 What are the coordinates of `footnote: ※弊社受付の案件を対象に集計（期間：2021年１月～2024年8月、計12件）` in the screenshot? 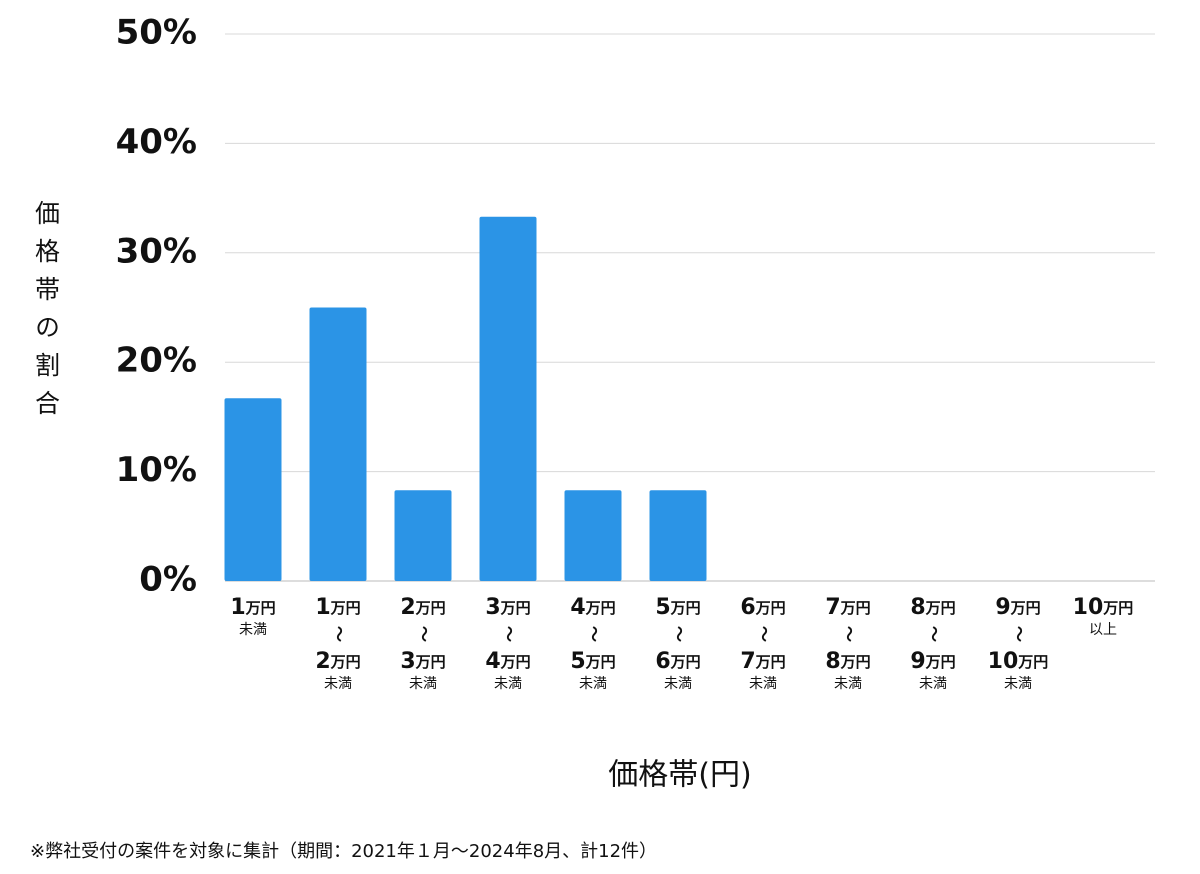 It's located at (343, 851).